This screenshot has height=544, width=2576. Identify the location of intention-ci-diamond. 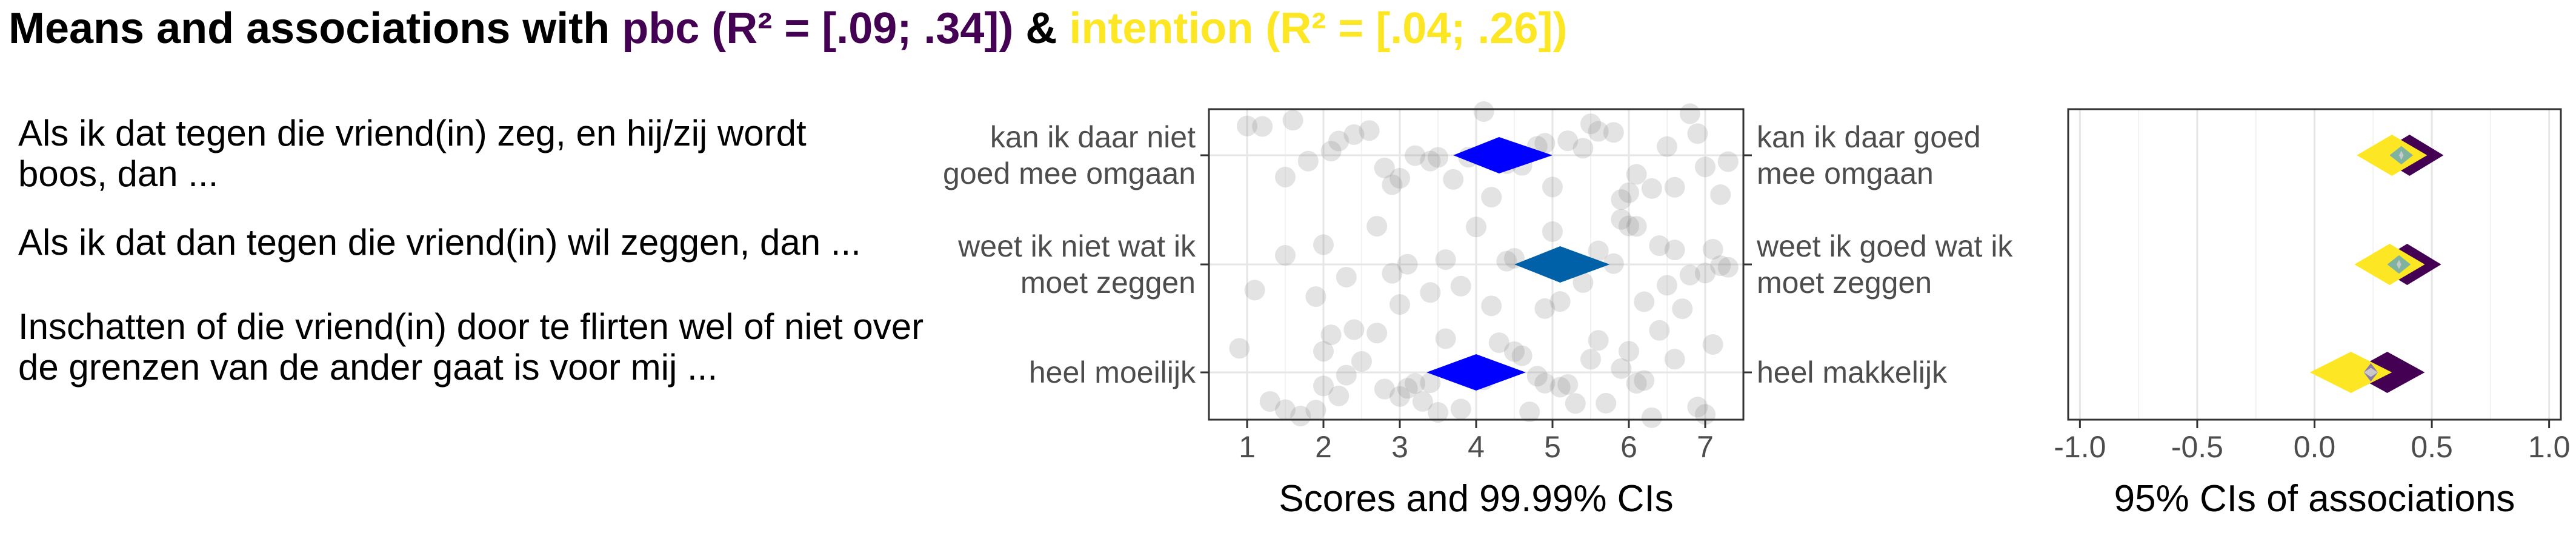
(2350, 373).